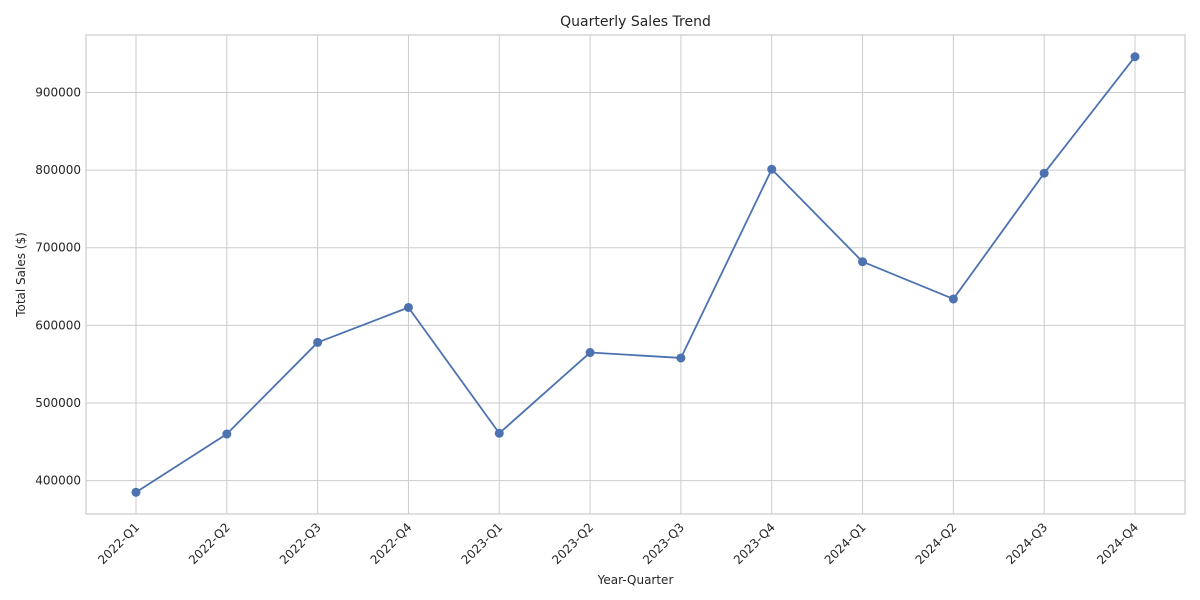 The width and height of the screenshot is (1200, 600). I want to click on x-tick-label: 2023-Q2, so click(572, 543).